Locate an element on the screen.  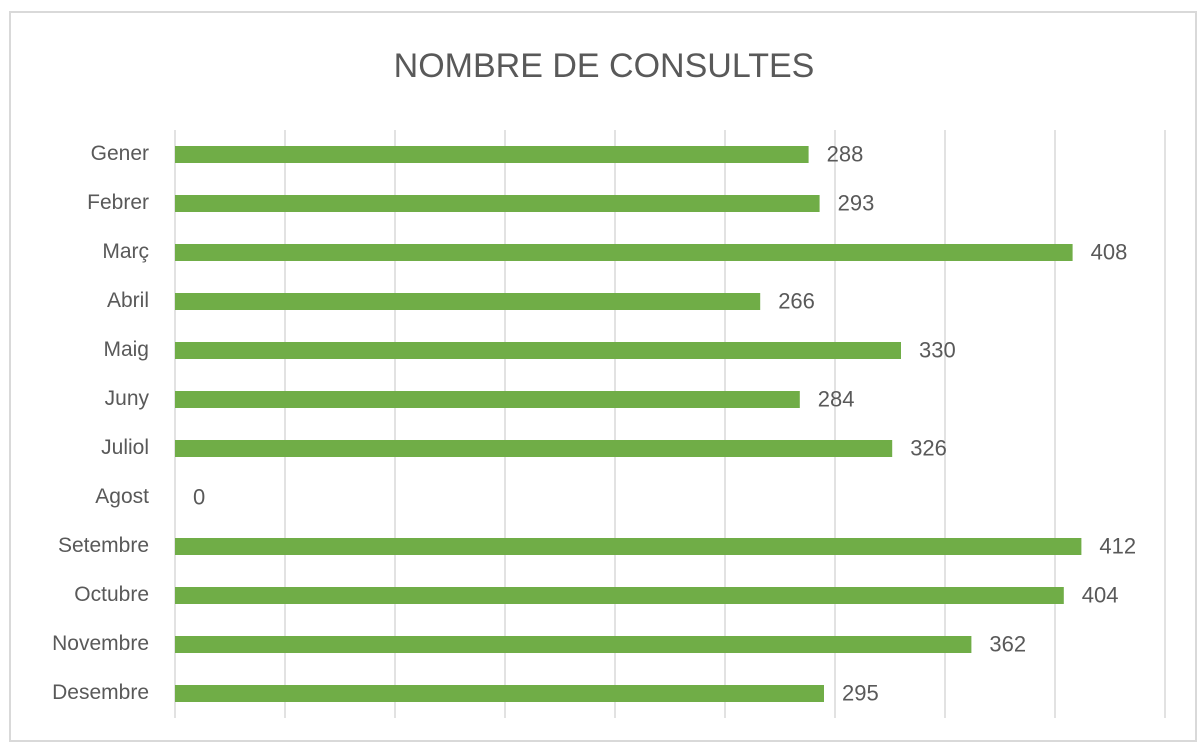
data-label: 362 is located at coordinates (1007, 643).